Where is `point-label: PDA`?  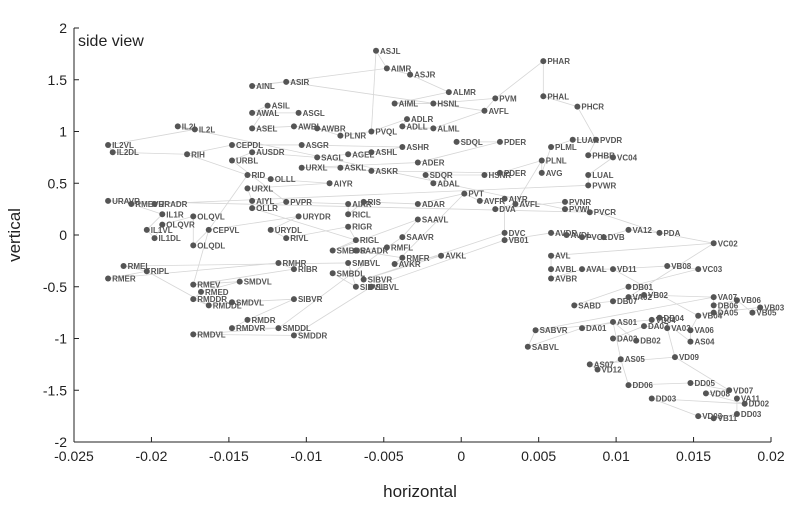
point-label: PDA is located at coordinates (671, 233).